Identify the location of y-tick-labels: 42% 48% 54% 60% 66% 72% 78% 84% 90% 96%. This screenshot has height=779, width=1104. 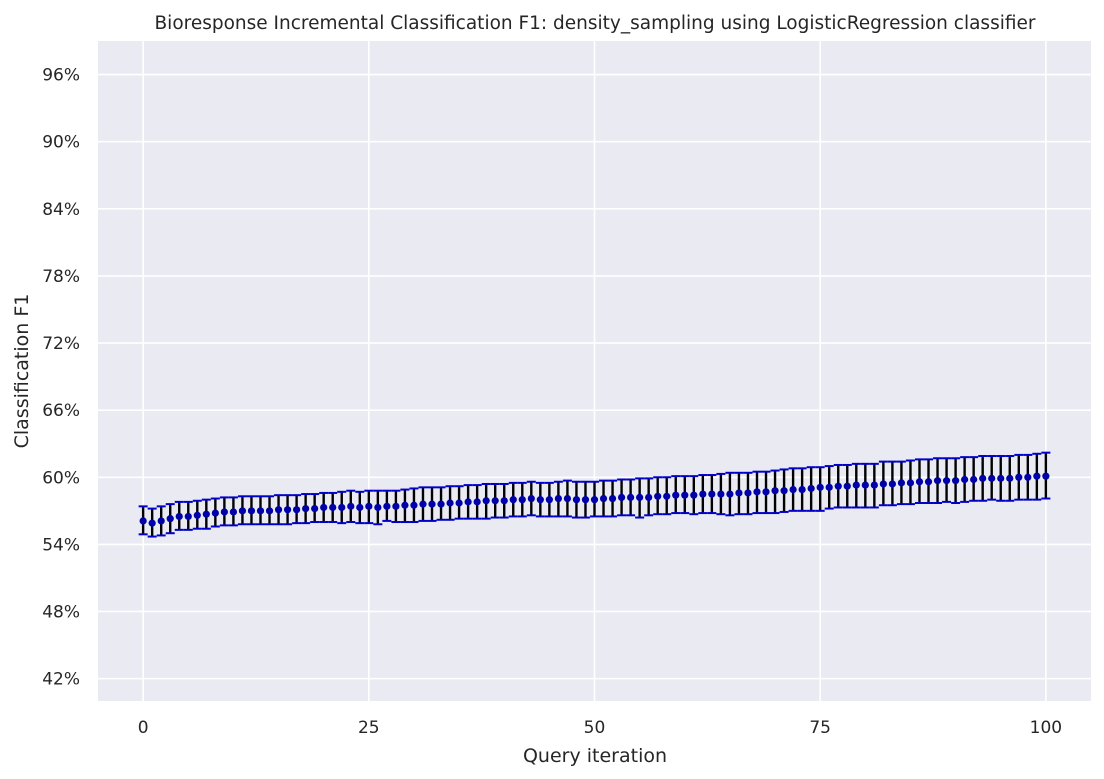
(61, 378).